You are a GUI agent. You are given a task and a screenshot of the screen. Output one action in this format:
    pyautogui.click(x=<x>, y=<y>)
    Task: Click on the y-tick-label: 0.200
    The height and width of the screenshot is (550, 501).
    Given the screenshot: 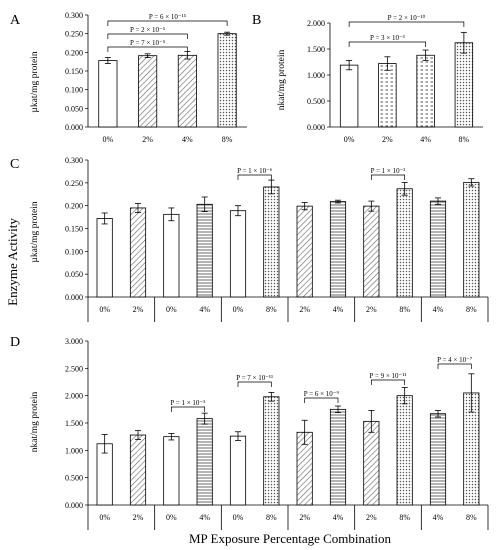 What is the action you would take?
    pyautogui.click(x=74, y=206)
    